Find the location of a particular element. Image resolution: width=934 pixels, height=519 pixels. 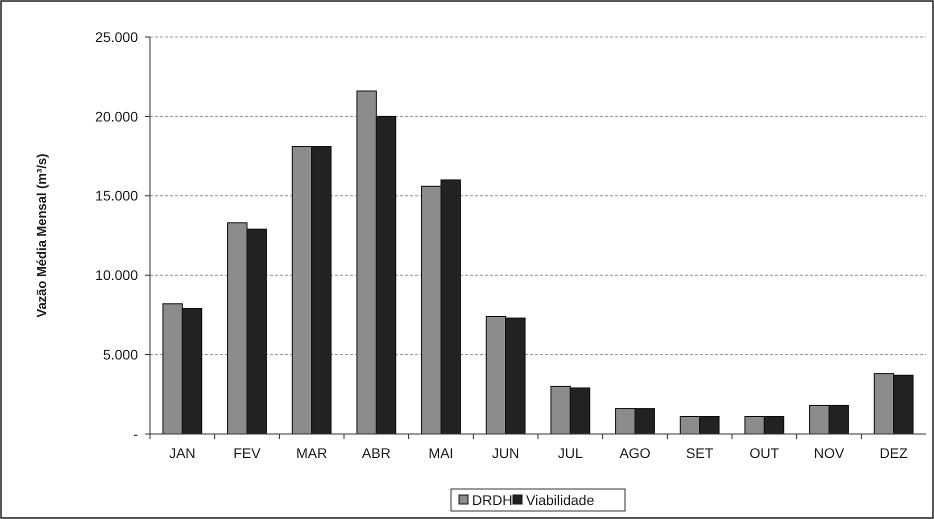

y-tick-label: 20.000 is located at coordinates (116, 116).